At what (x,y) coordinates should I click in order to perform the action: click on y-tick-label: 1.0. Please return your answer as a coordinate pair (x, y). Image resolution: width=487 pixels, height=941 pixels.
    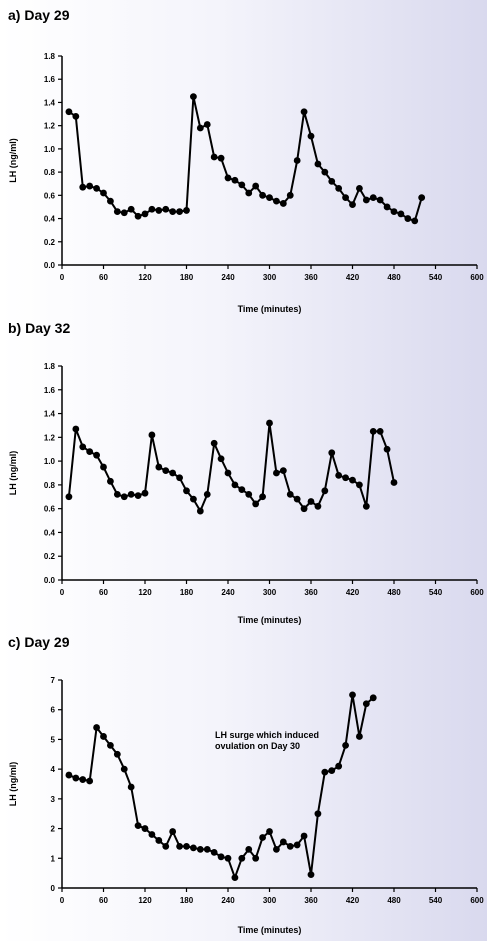
    Looking at the image, I should click on (50, 461).